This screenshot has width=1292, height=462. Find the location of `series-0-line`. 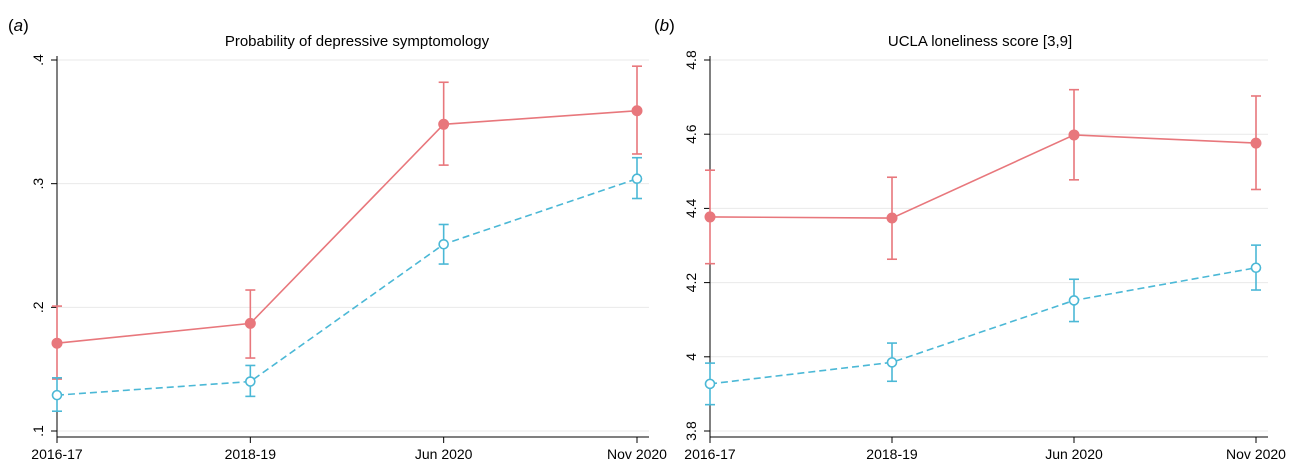

series-0-line is located at coordinates (983, 176).